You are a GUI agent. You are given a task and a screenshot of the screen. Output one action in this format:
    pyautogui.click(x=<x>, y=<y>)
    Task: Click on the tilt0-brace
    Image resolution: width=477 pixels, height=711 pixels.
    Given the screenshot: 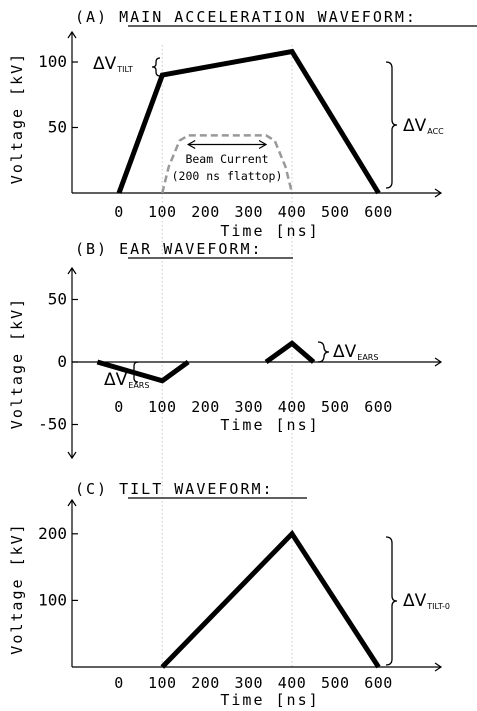 What is the action you would take?
    pyautogui.click(x=391, y=601)
    